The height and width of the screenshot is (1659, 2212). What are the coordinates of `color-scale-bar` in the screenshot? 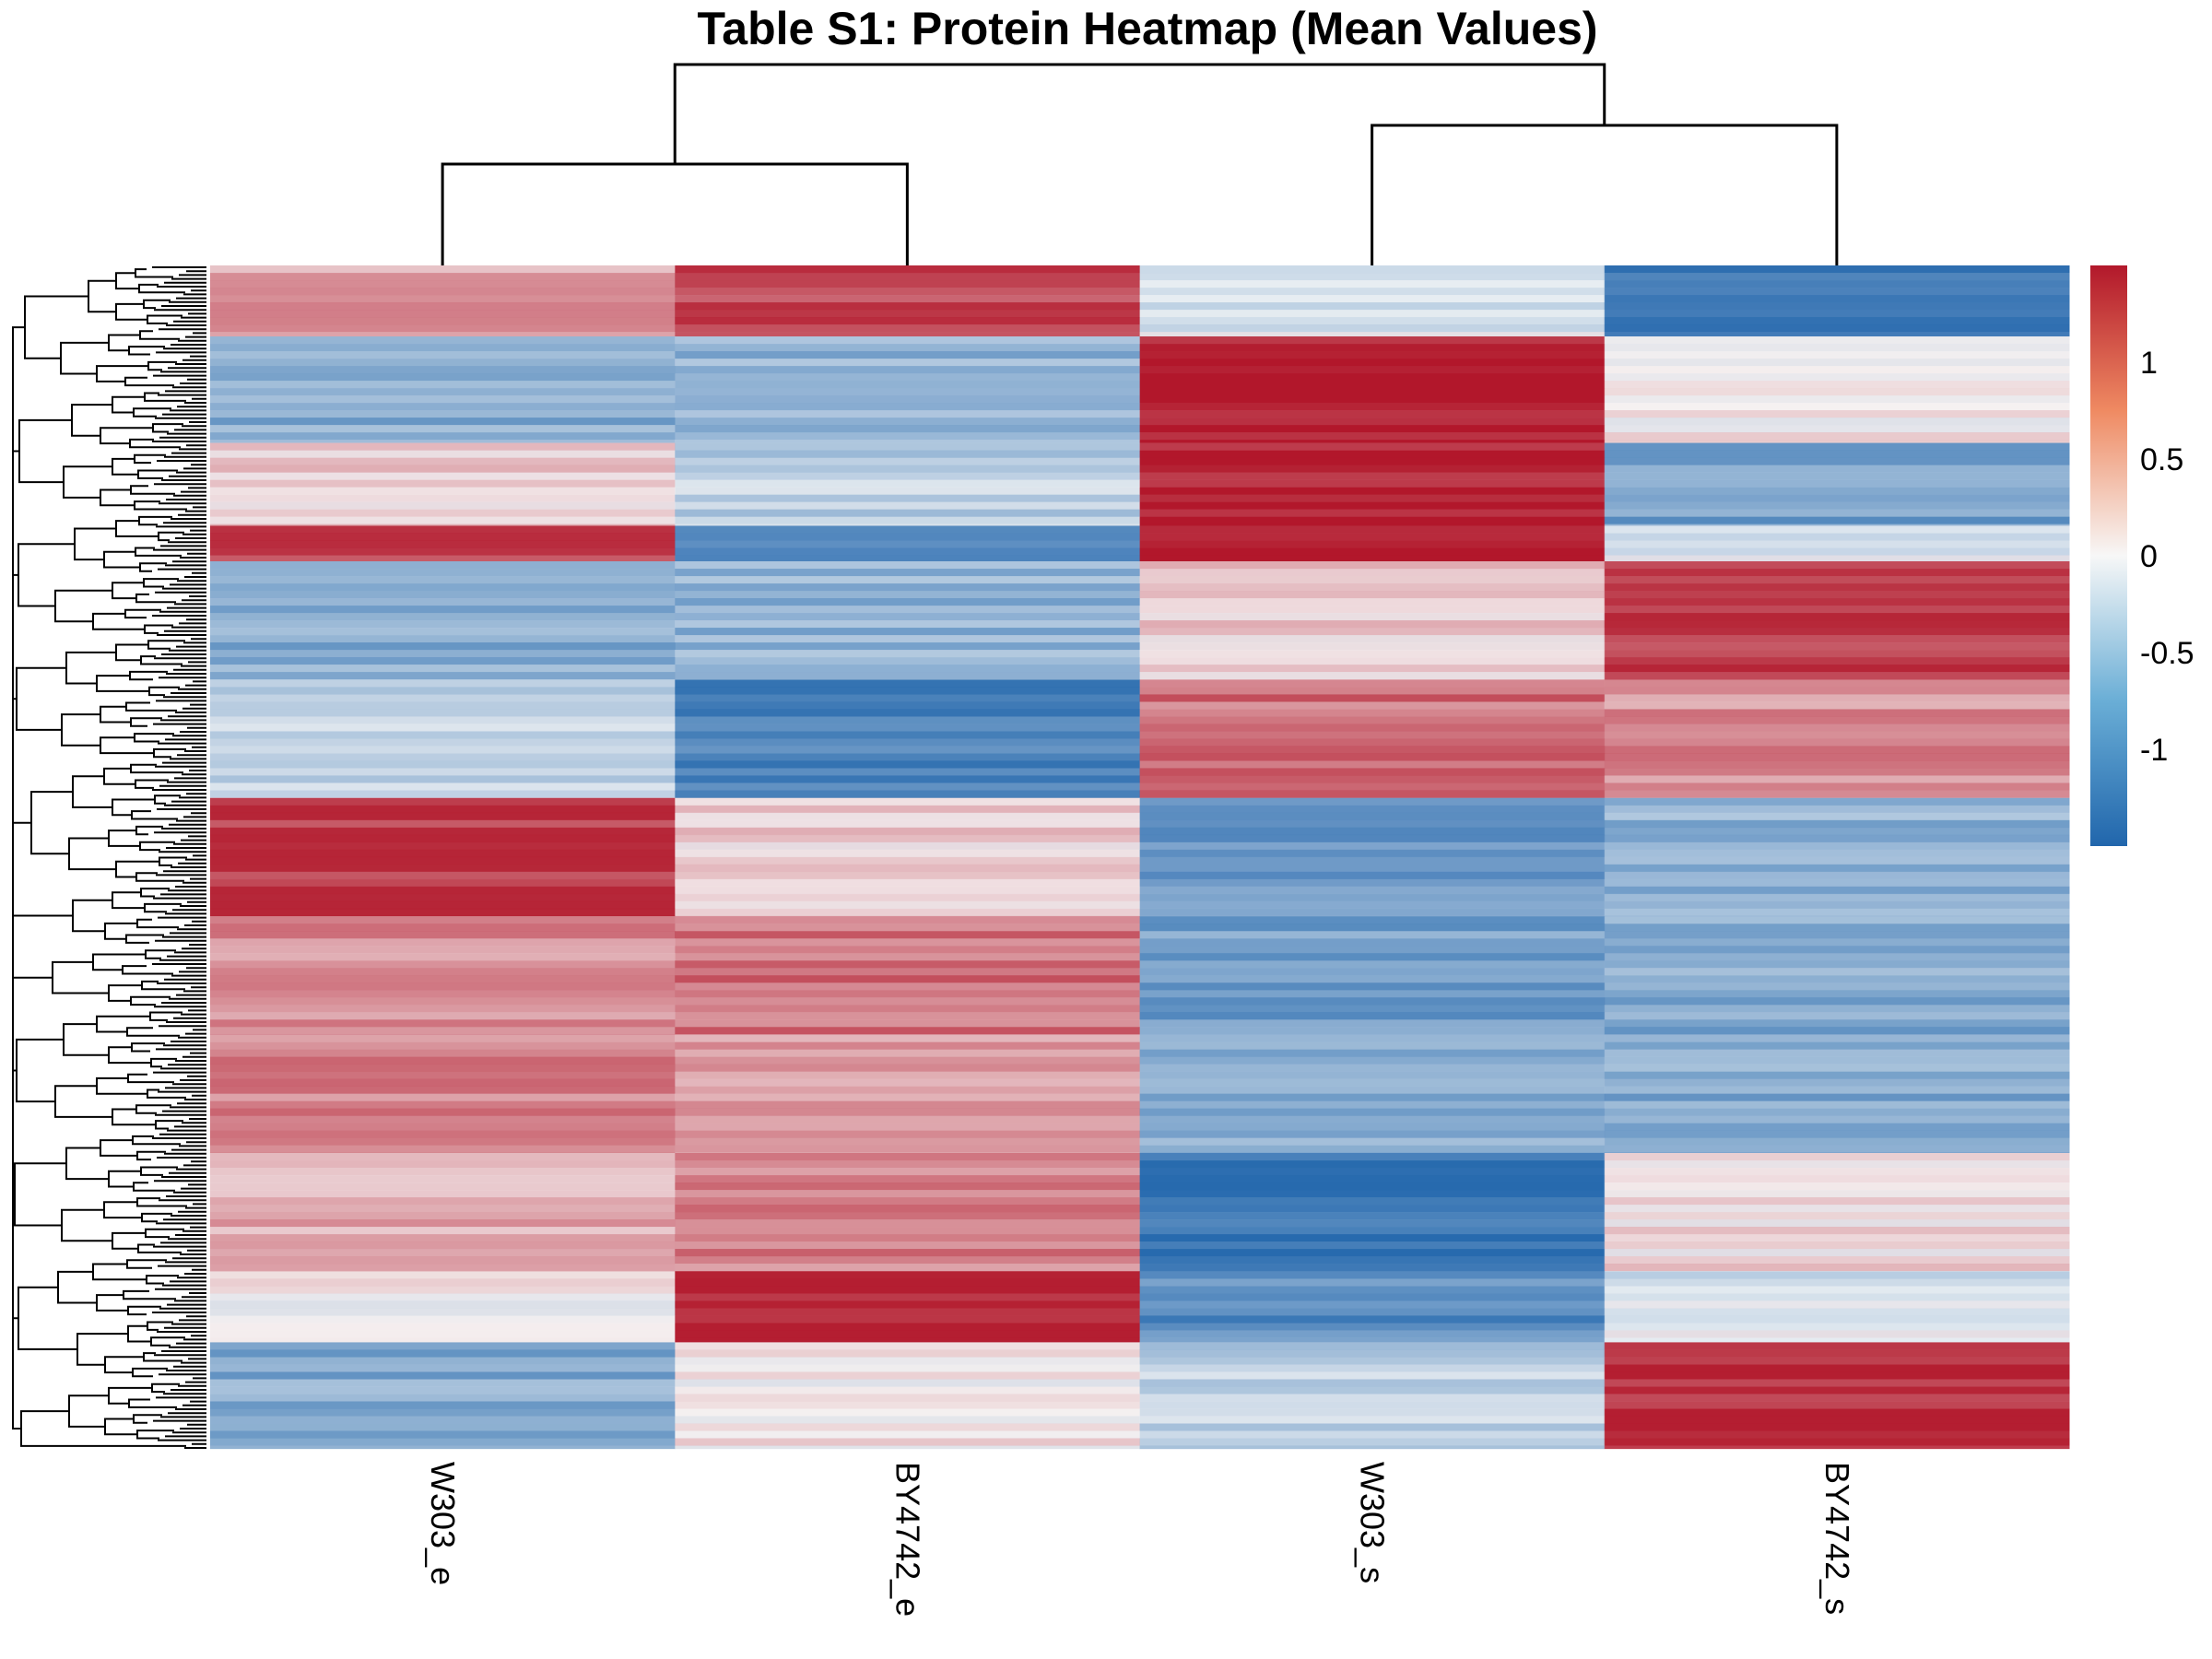 It's located at (2108, 555).